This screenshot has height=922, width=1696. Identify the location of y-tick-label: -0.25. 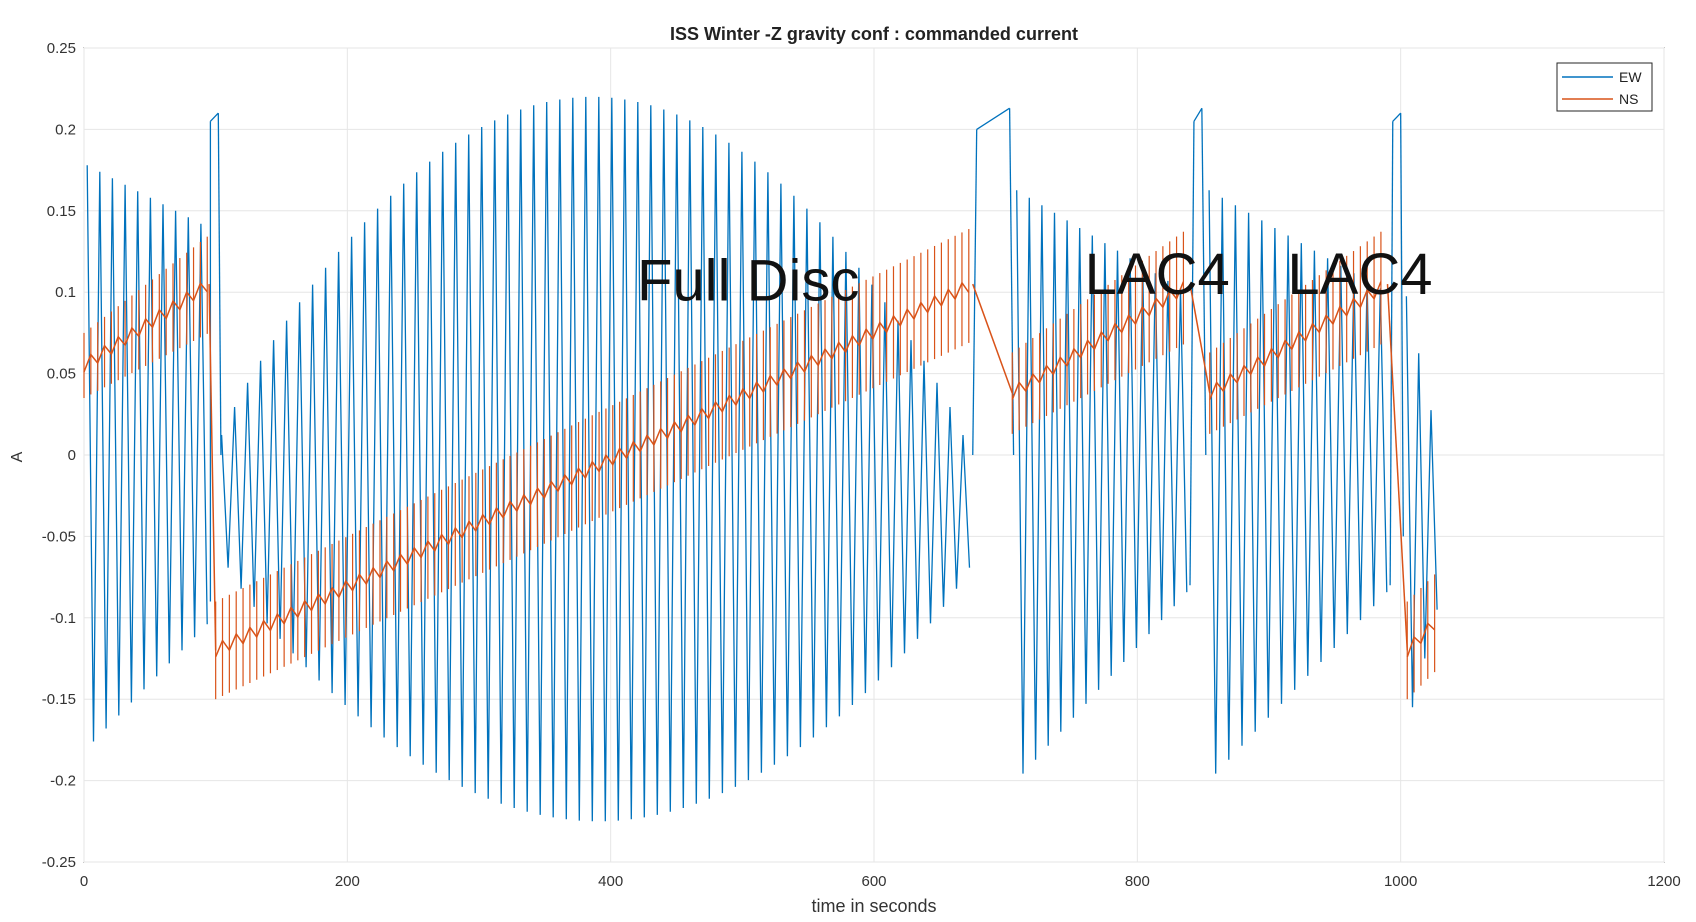
(59, 862).